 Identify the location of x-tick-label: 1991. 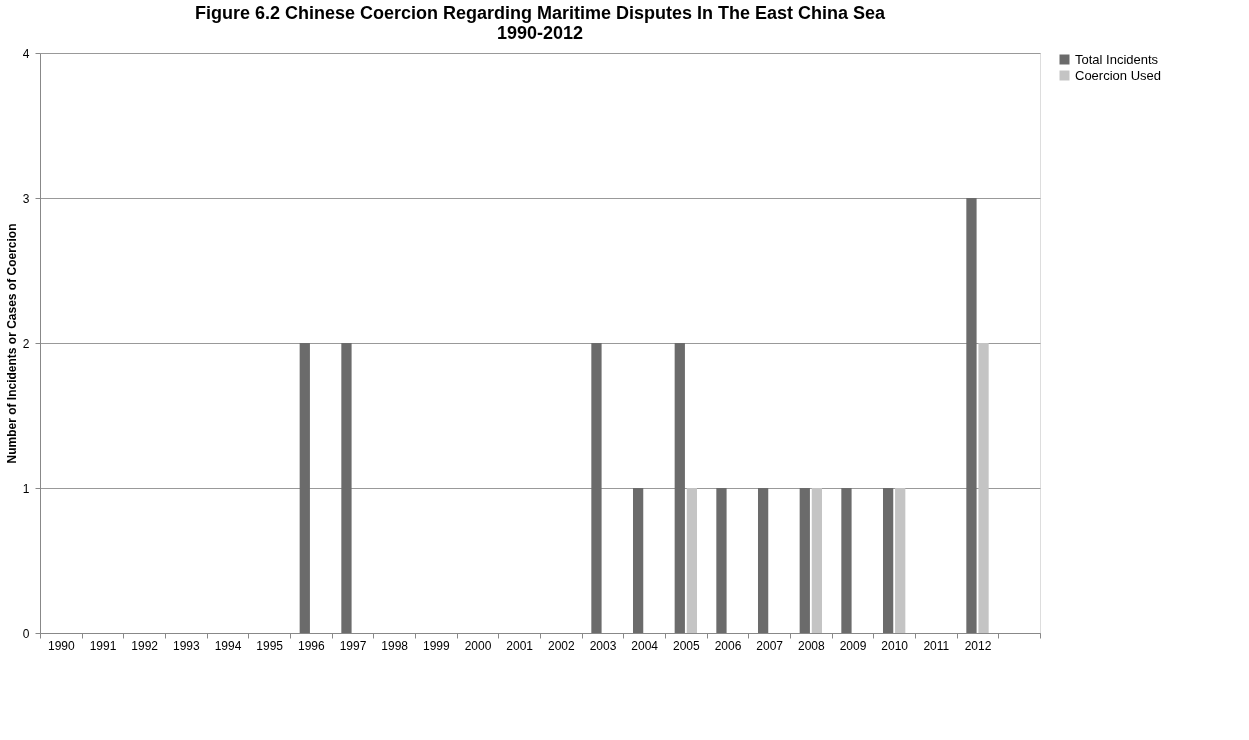
(103, 645).